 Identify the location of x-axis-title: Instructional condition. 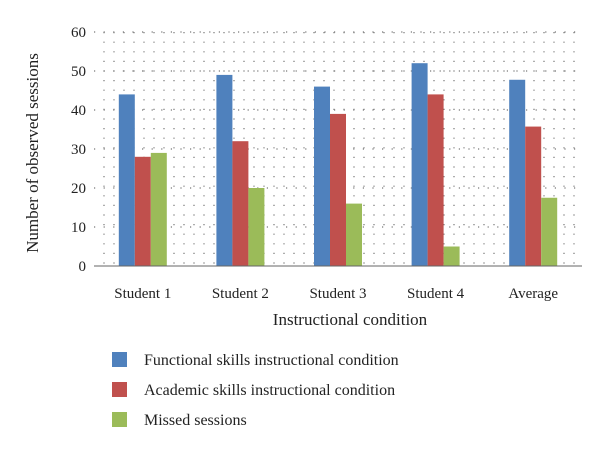
(350, 319).